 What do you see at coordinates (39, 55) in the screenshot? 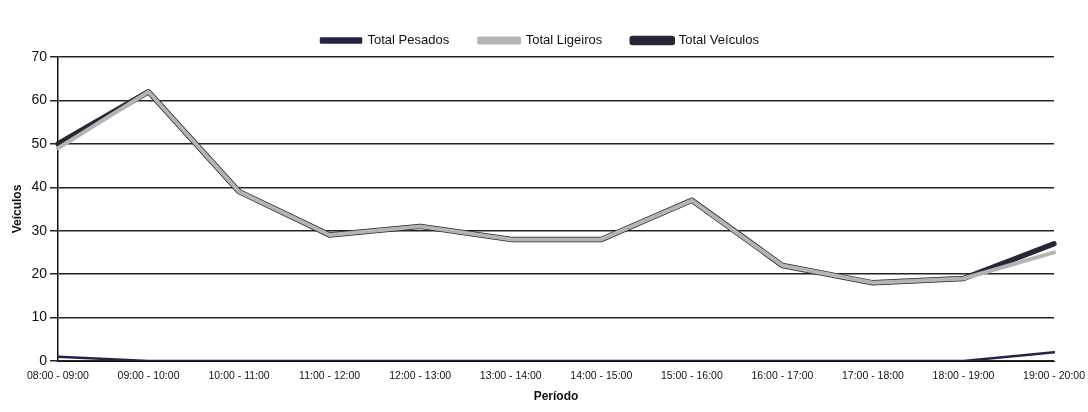
I see `y-tick-label: 70` at bounding box center [39, 55].